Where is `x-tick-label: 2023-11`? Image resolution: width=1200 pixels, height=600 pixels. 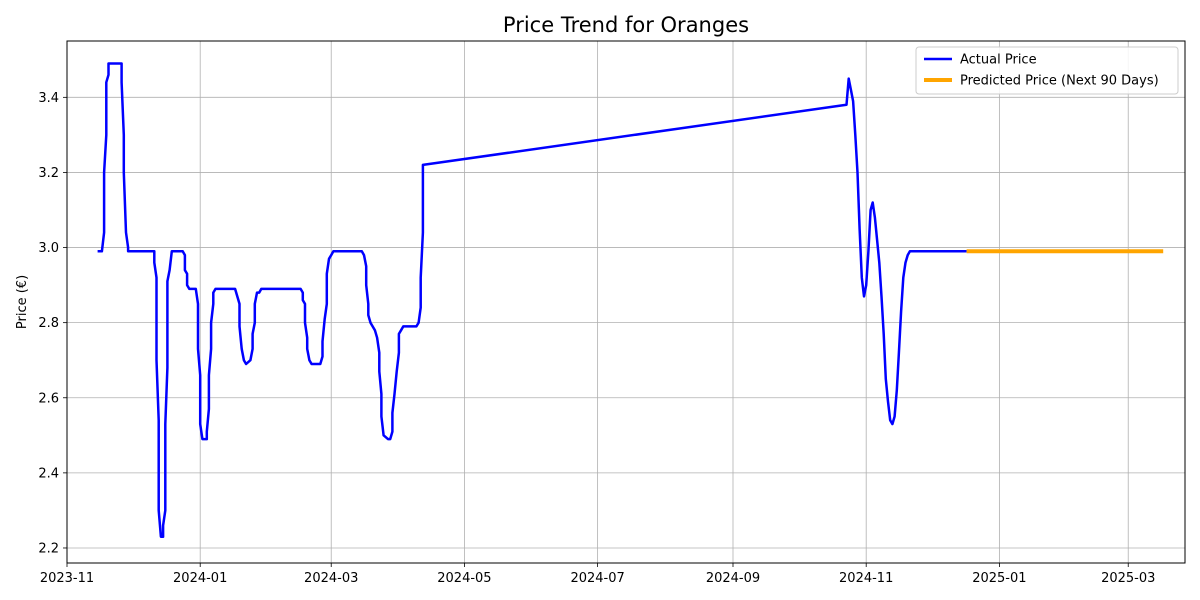 x-tick-label: 2023-11 is located at coordinates (67, 578).